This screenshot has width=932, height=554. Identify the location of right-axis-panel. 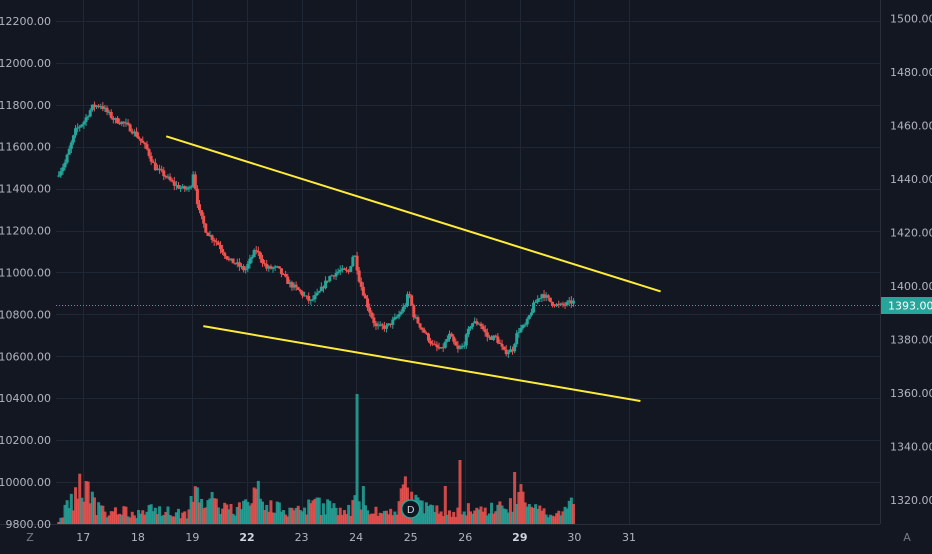
(906, 275).